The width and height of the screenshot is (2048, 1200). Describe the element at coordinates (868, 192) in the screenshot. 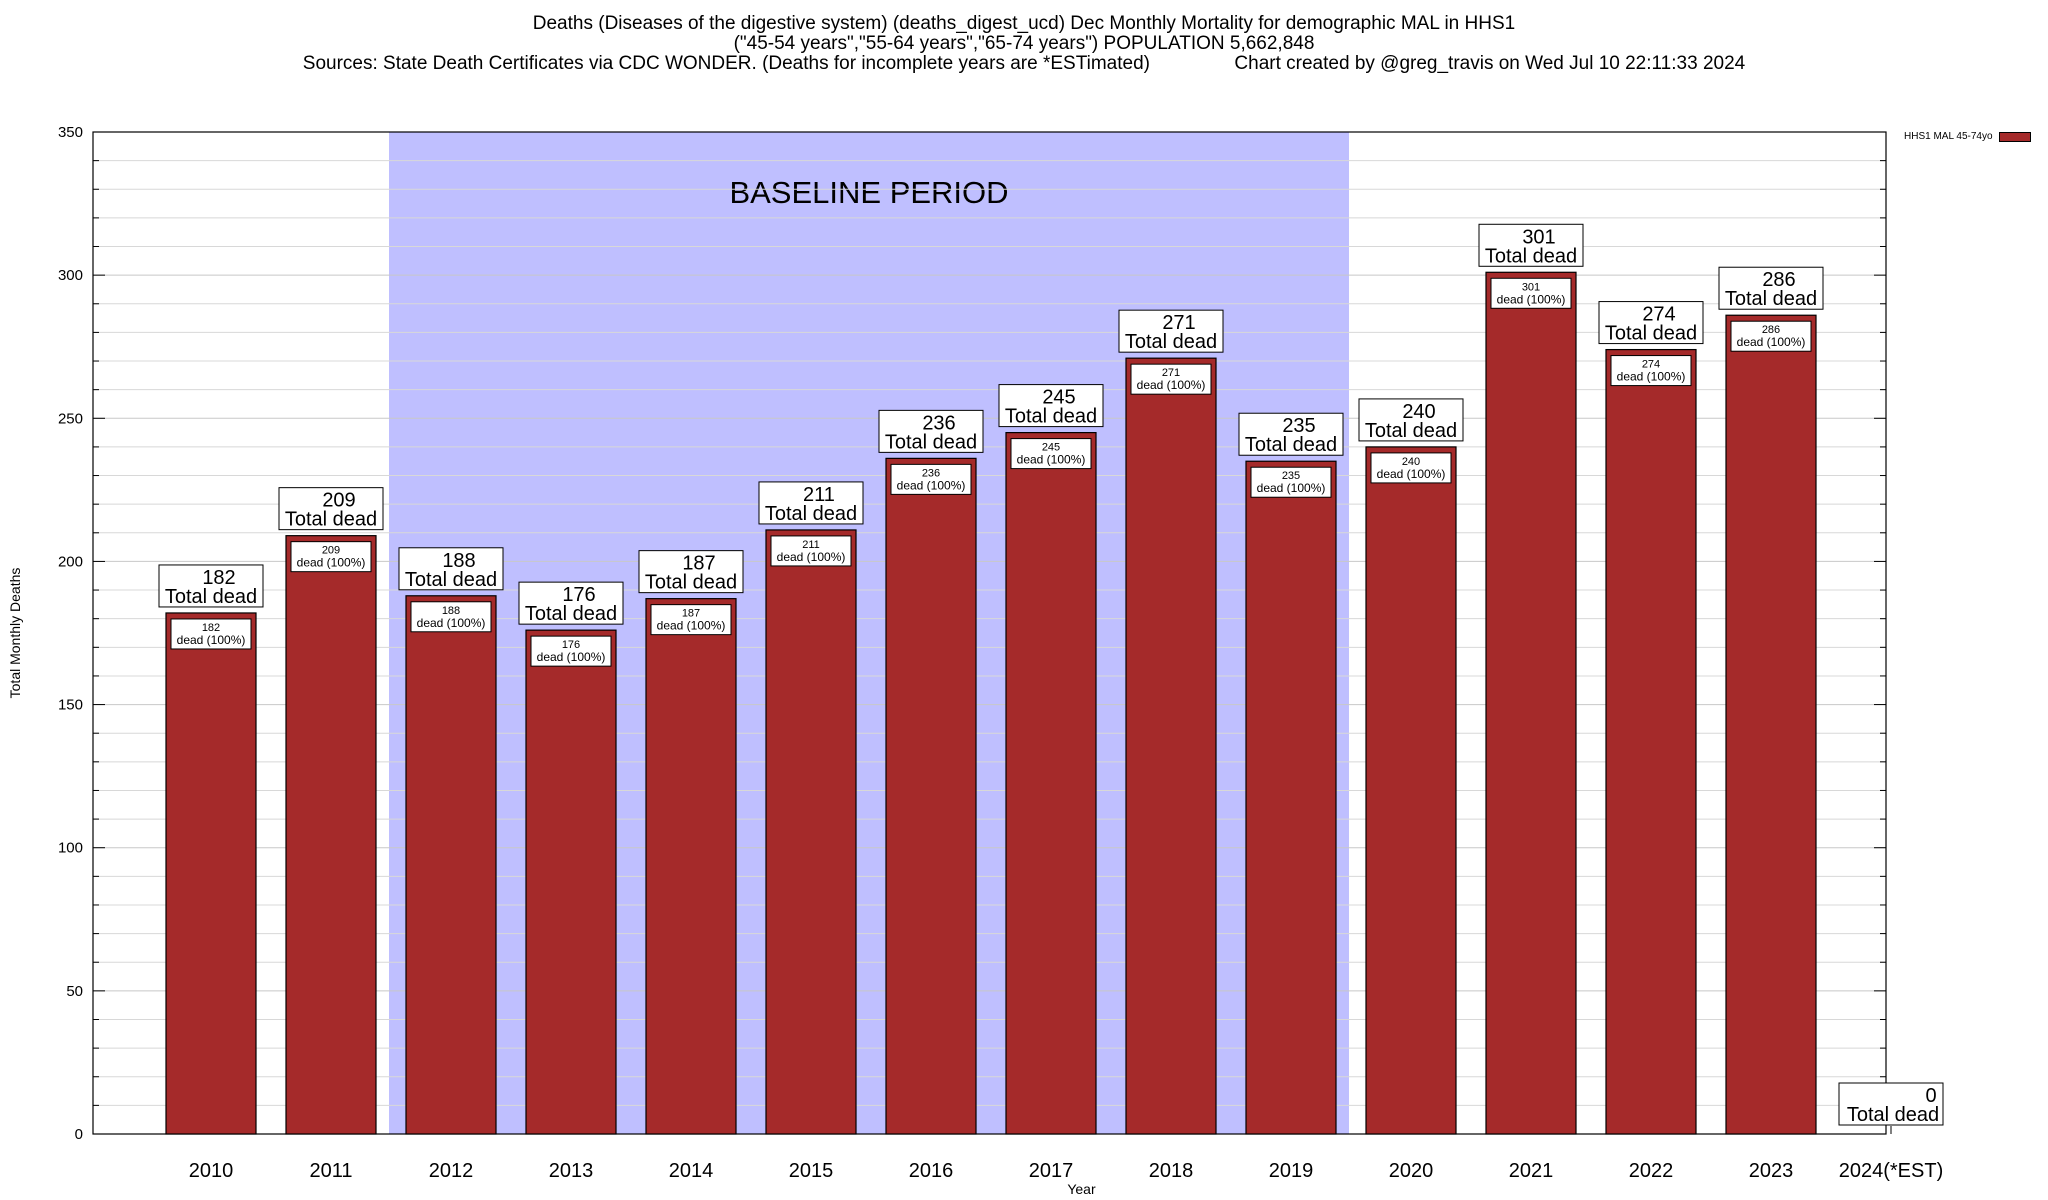

I see `baseline-label: BASELINE PERIOD` at that location.